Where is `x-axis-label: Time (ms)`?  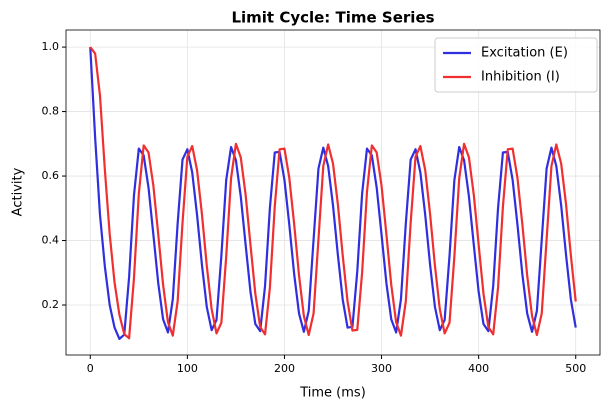 x-axis-label: Time (ms) is located at coordinates (332, 393).